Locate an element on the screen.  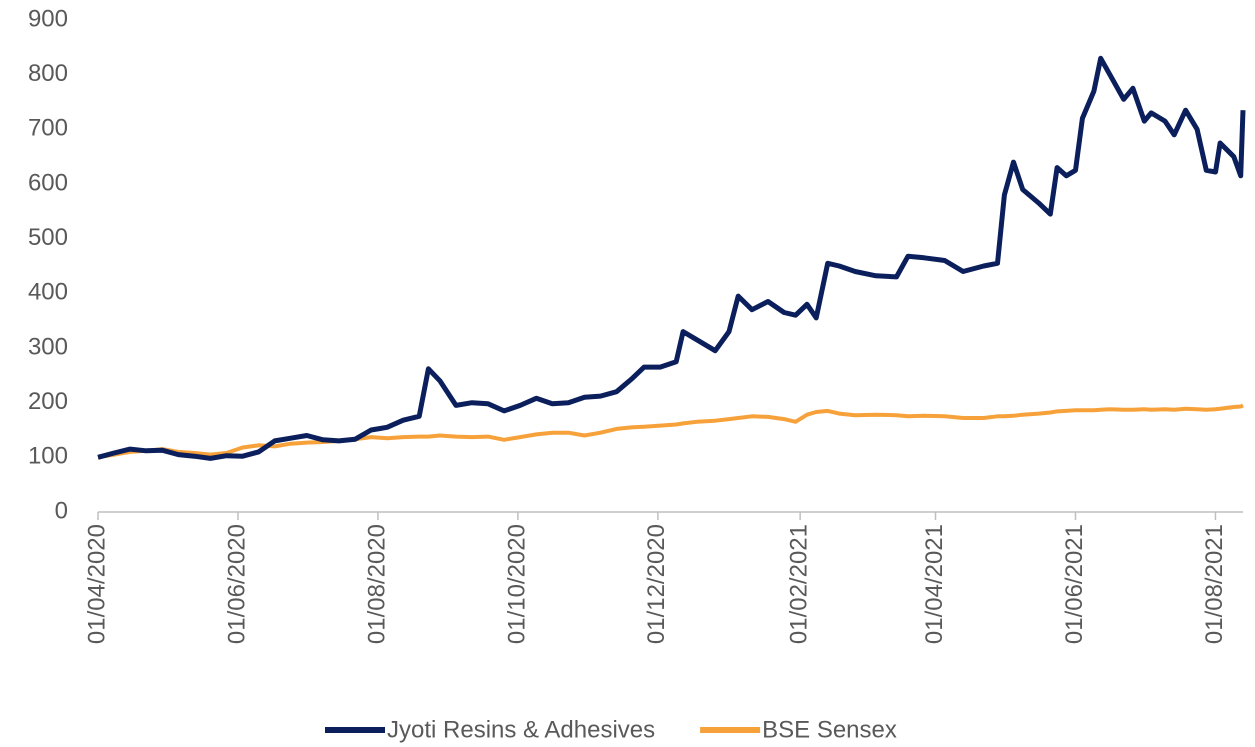
x-tick-label: 01/12/2020 is located at coordinates (656, 584).